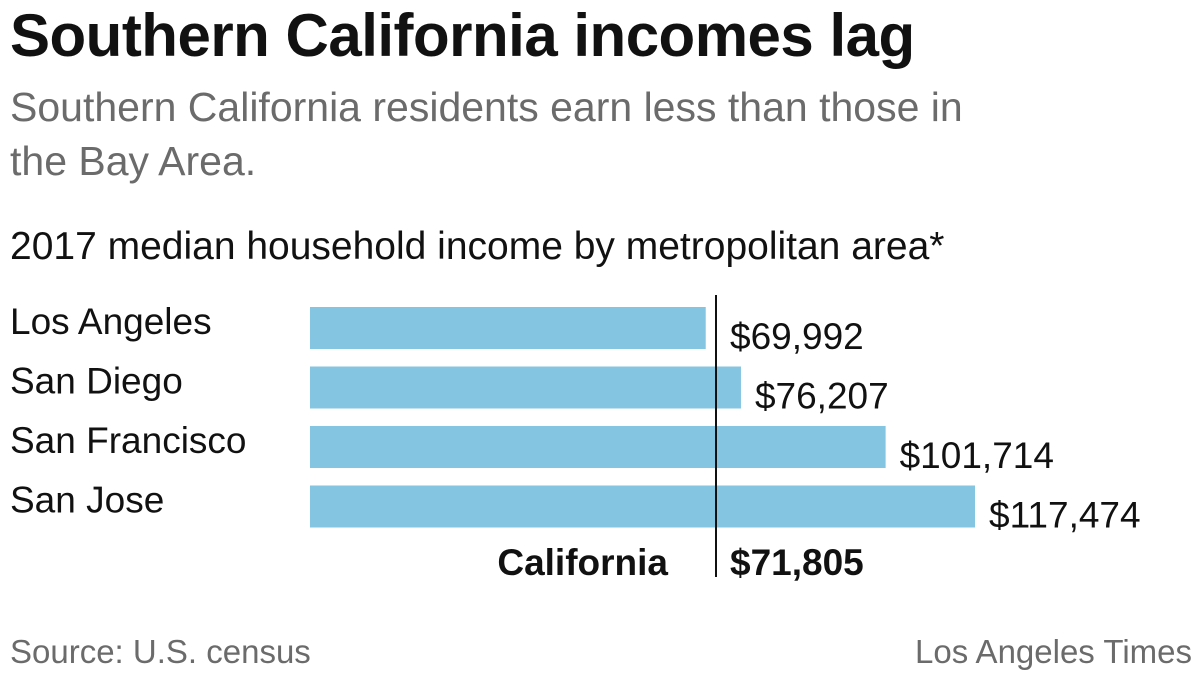 The width and height of the screenshot is (1200, 675). What do you see at coordinates (160, 651) in the screenshot?
I see `source-note: Source: U.S. census` at bounding box center [160, 651].